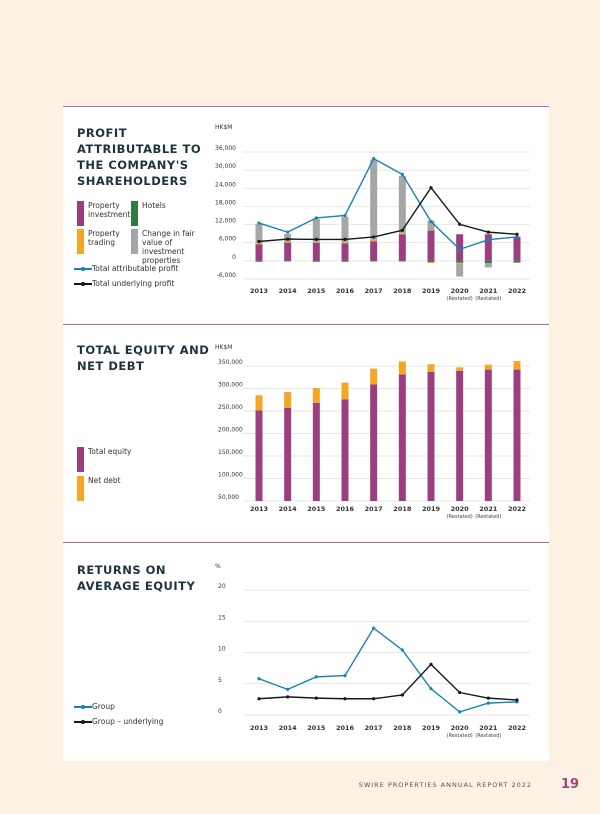 This screenshot has height=814, width=600. What do you see at coordinates (223, 127) in the screenshot?
I see `unit-label: HK$M` at bounding box center [223, 127].